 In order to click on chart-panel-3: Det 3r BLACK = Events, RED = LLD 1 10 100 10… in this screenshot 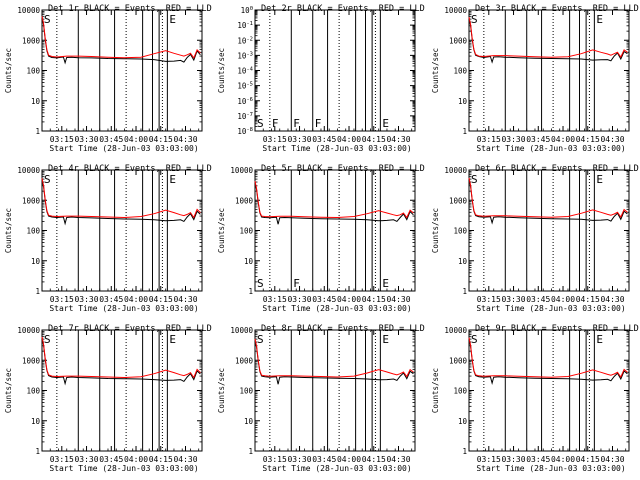, I will do `click(535, 78)`.